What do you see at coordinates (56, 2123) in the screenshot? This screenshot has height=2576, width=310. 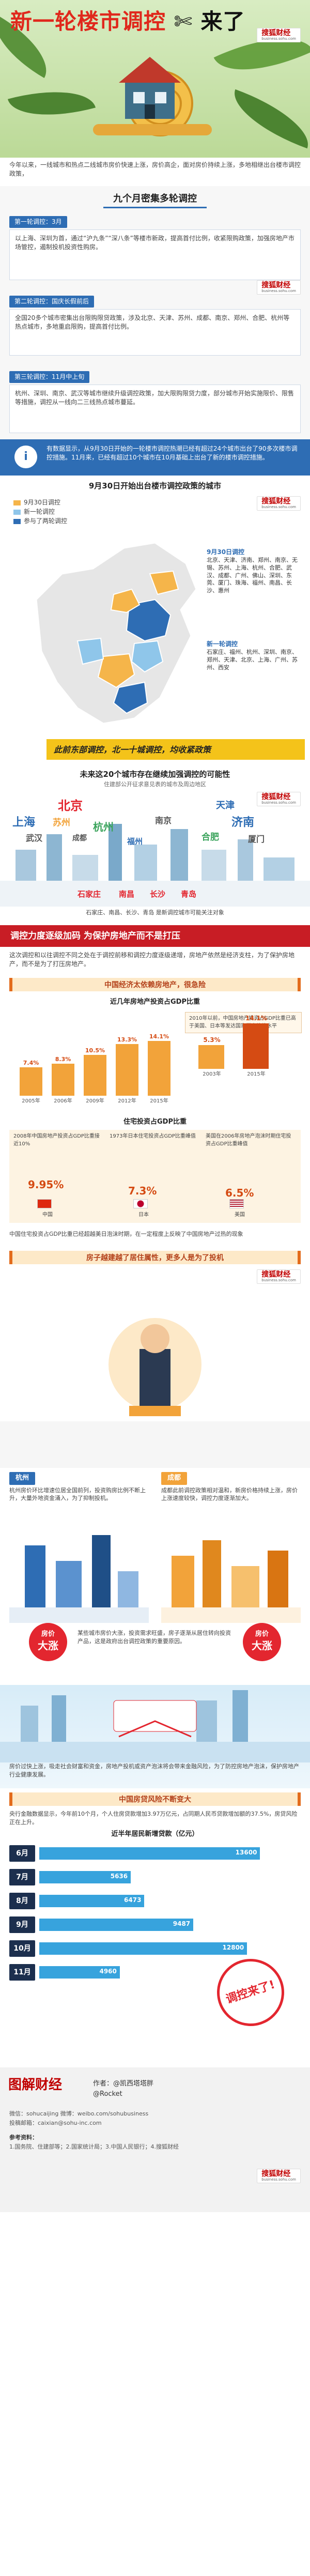 I see `footer-line: 投稿邮箱：caixian@sohu-inc.com` at bounding box center [56, 2123].